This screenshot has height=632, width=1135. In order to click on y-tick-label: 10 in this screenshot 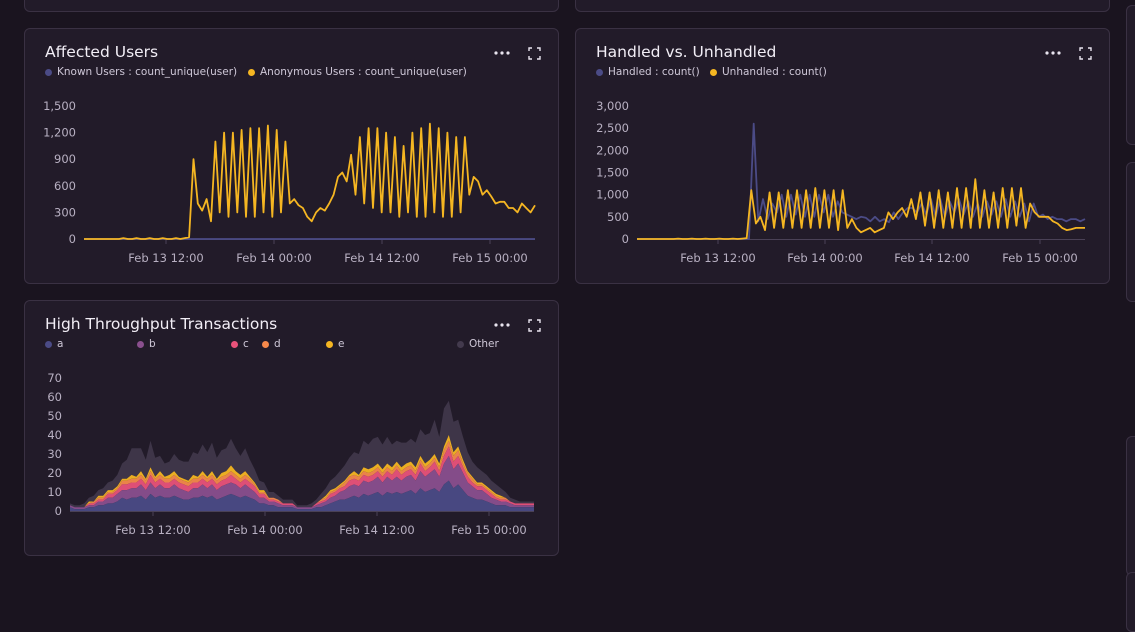, I will do `click(54, 492)`.